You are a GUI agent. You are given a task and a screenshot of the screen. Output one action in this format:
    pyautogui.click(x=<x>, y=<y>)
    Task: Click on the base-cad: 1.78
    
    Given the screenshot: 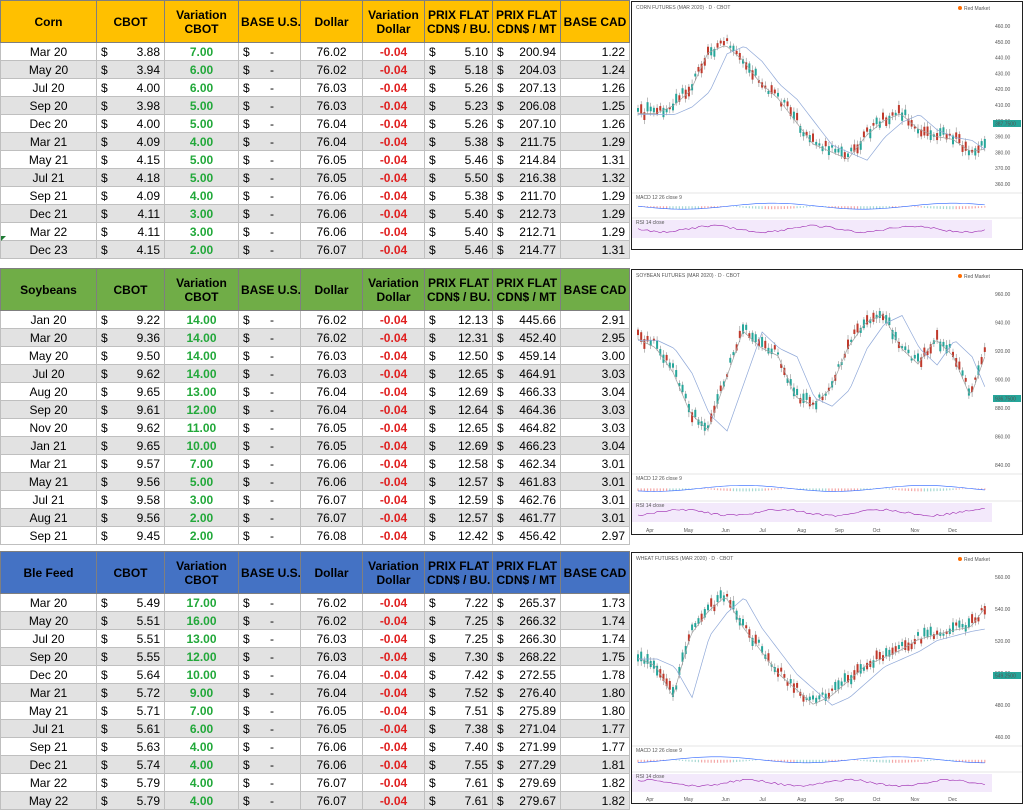 What is the action you would take?
    pyautogui.click(x=595, y=675)
    